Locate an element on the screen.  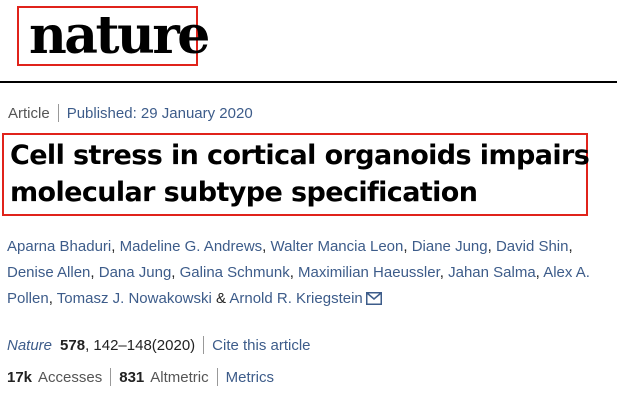
altmetric-score: 831 is located at coordinates (132, 377).